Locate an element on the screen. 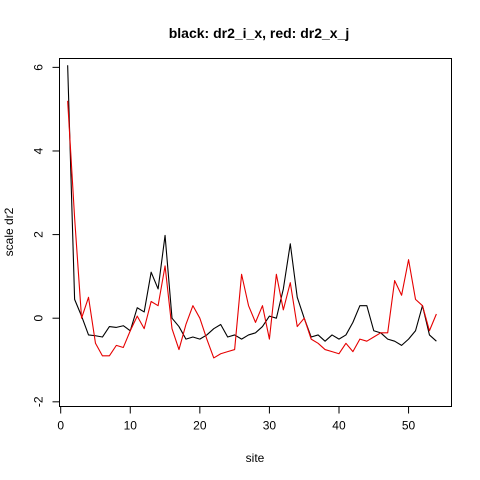 This screenshot has height=480, width=480. x-axis: 0 10 20 30 40 50 is located at coordinates (236, 419).